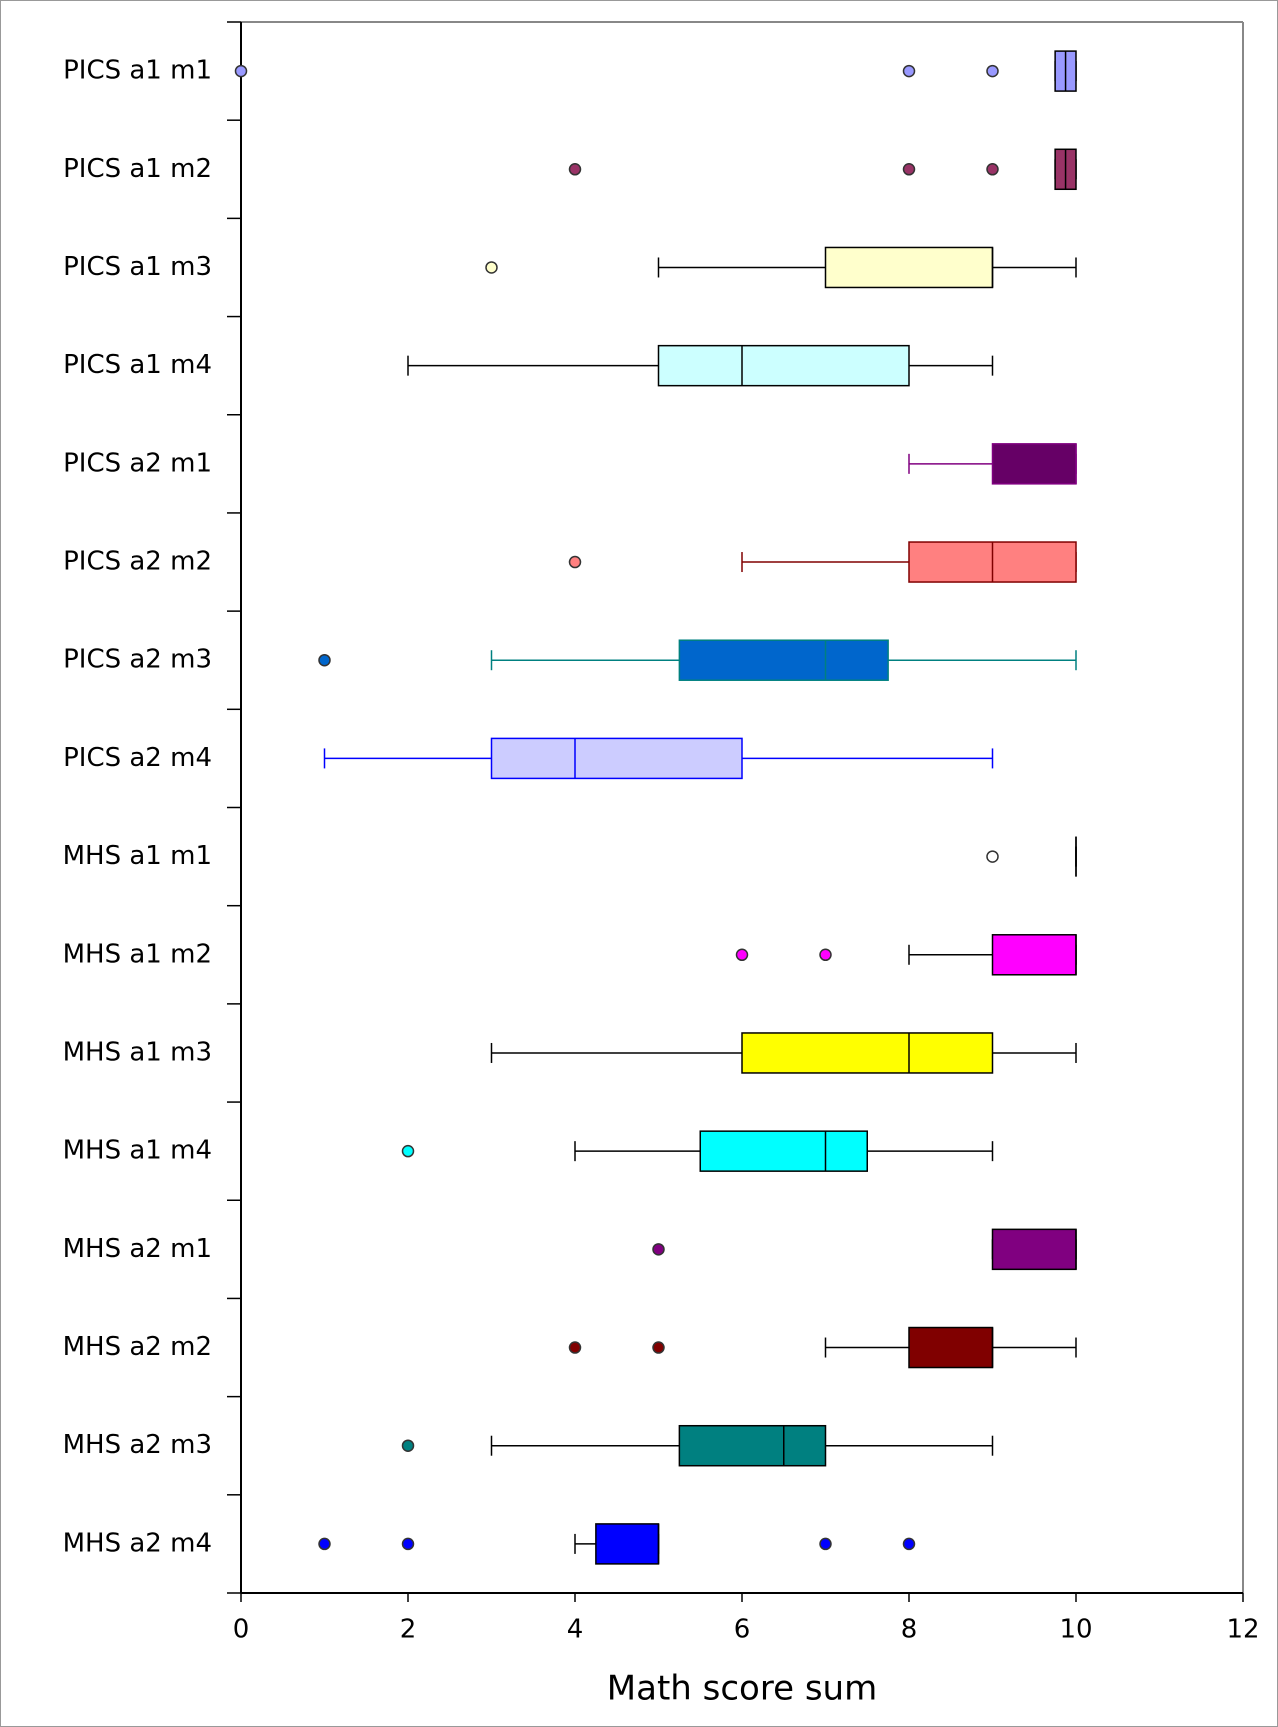 The height and width of the screenshot is (1727, 1278). I want to click on y-tick-label: PICS a1 m4, so click(137, 365).